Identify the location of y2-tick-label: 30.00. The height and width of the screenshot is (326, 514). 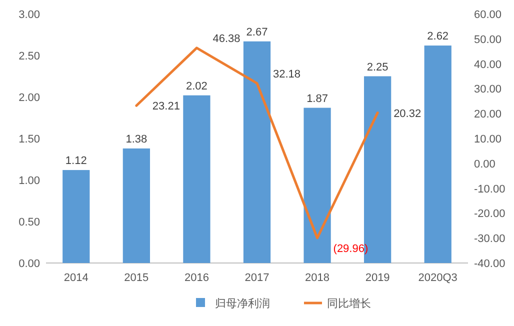
(488, 90).